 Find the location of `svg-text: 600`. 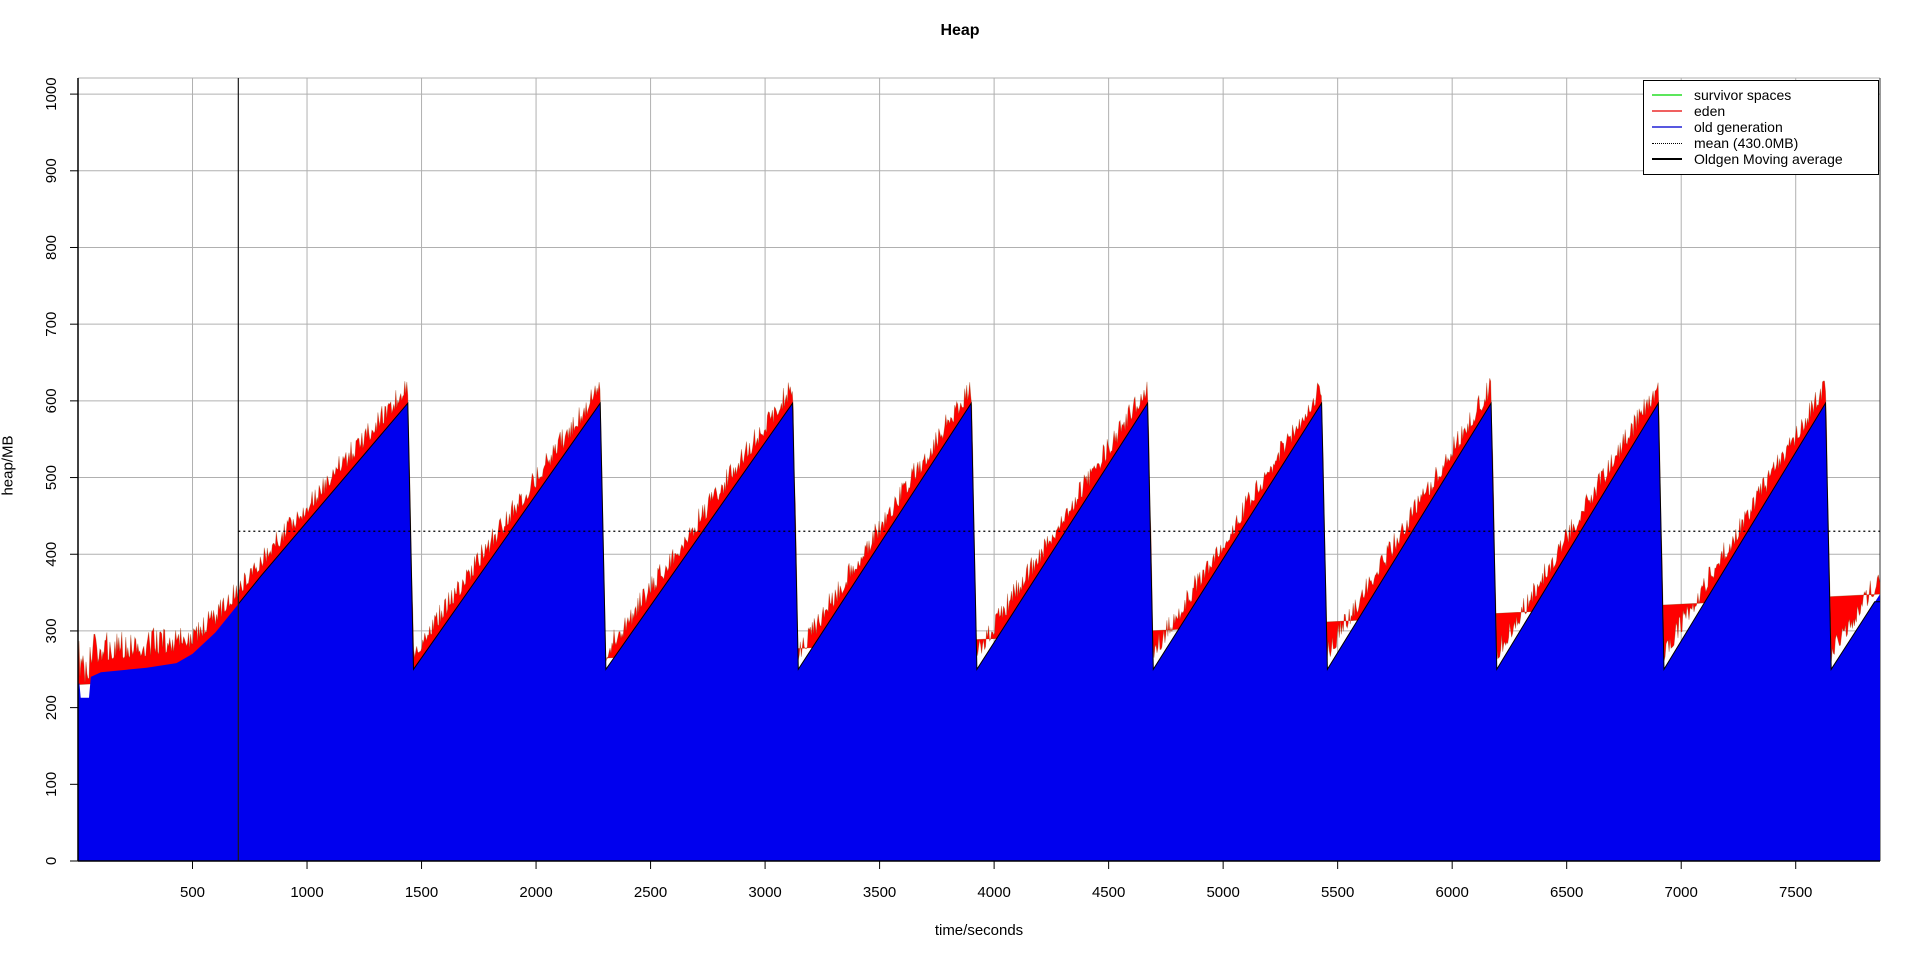

svg-text: 600 is located at coordinates (51, 400).